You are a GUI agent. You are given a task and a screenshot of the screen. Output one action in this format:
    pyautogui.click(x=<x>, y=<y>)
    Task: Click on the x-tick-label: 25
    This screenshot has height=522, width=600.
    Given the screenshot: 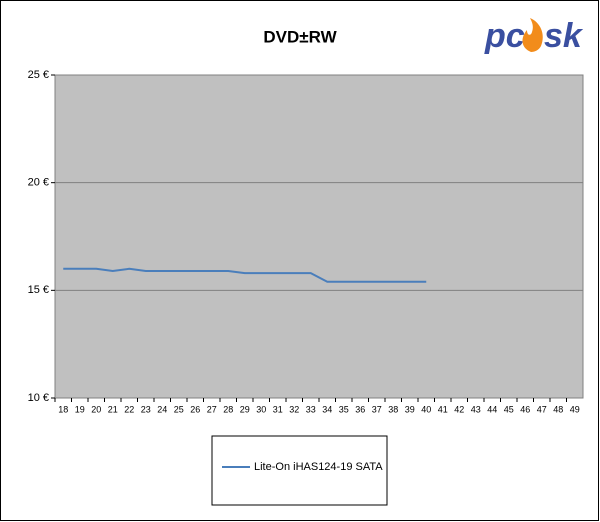 What is the action you would take?
    pyautogui.click(x=179, y=409)
    